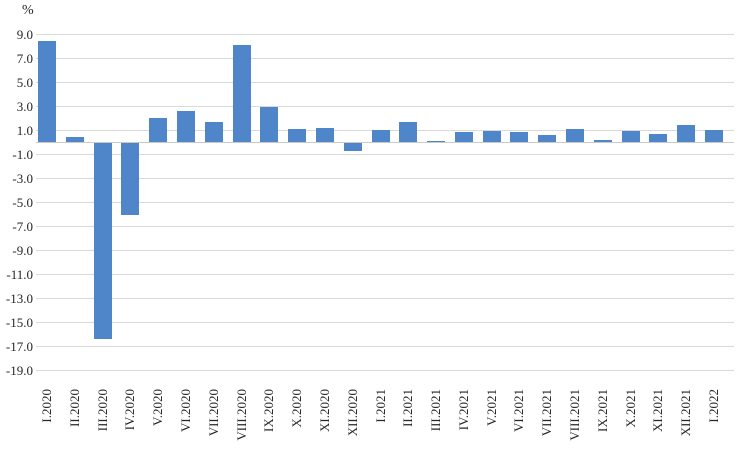 This screenshot has height=467, width=740. Describe the element at coordinates (24, 34) in the screenshot. I see `y-axis-tick-label: 9.0` at that location.